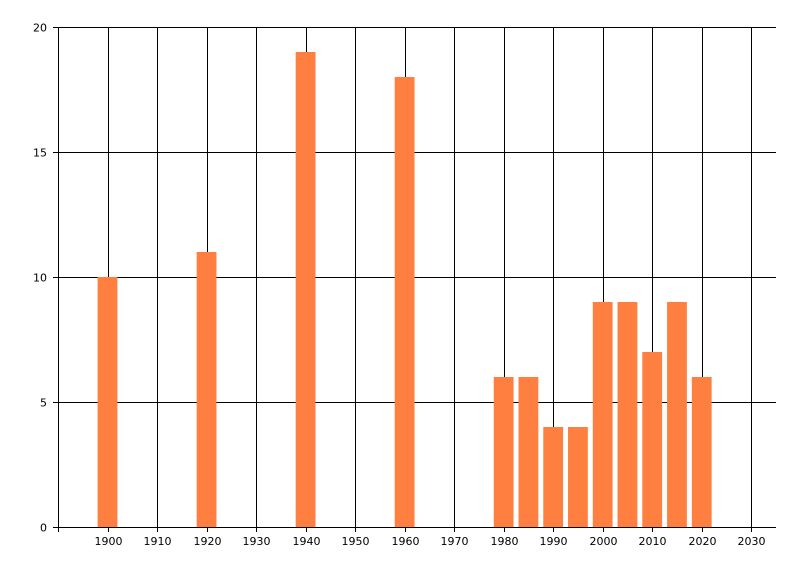 The width and height of the screenshot is (800, 580). What do you see at coordinates (503, 452) in the screenshot?
I see `bar-1980` at bounding box center [503, 452].